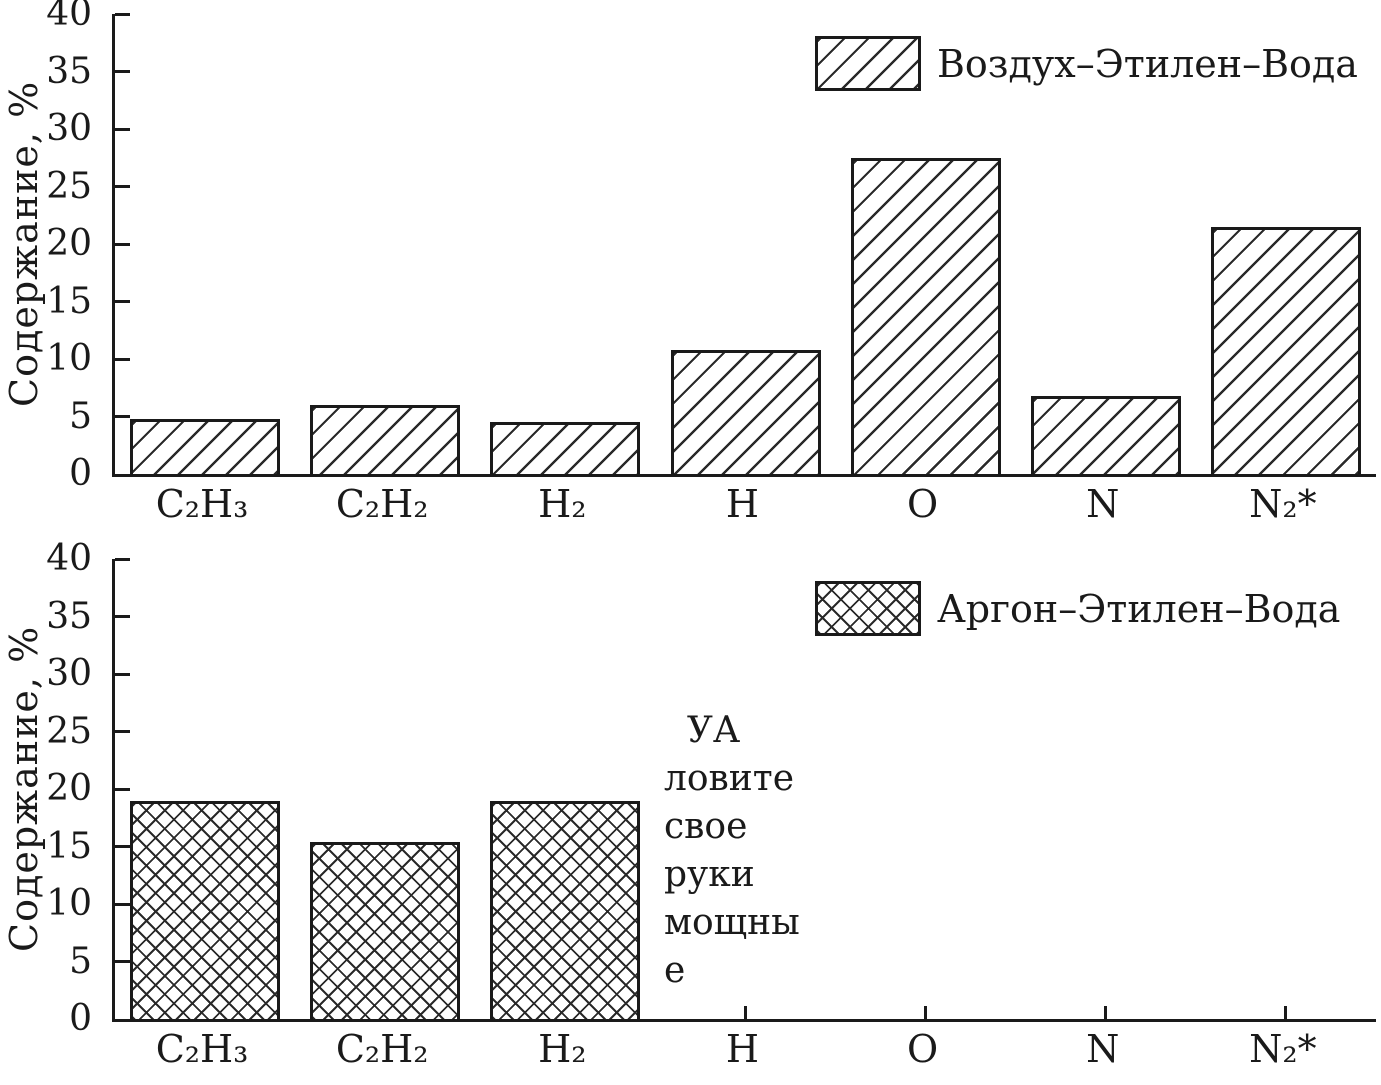 This screenshot has height=1085, width=1381. What do you see at coordinates (1147, 63) in the screenshot?
I see `legend-label: Воздух–Этилен–Вода` at bounding box center [1147, 63].